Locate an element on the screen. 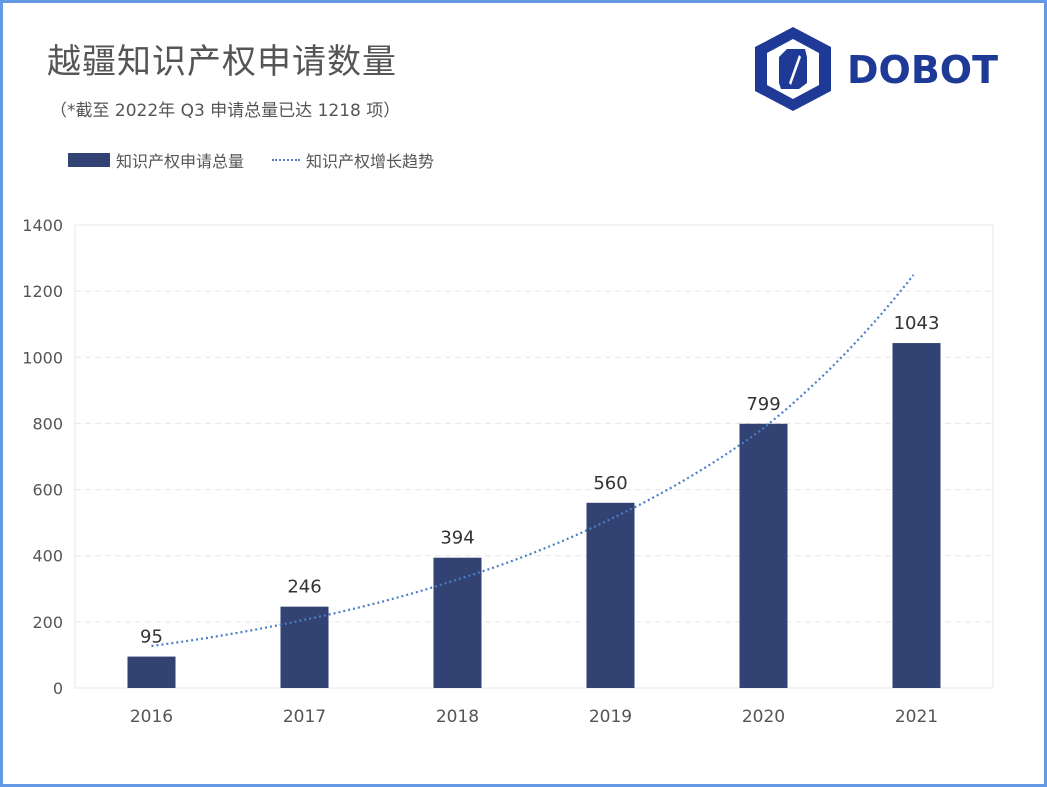 The width and height of the screenshot is (1047, 787). legend-trend-label: 知识产权增长趋势 is located at coordinates (370, 161).